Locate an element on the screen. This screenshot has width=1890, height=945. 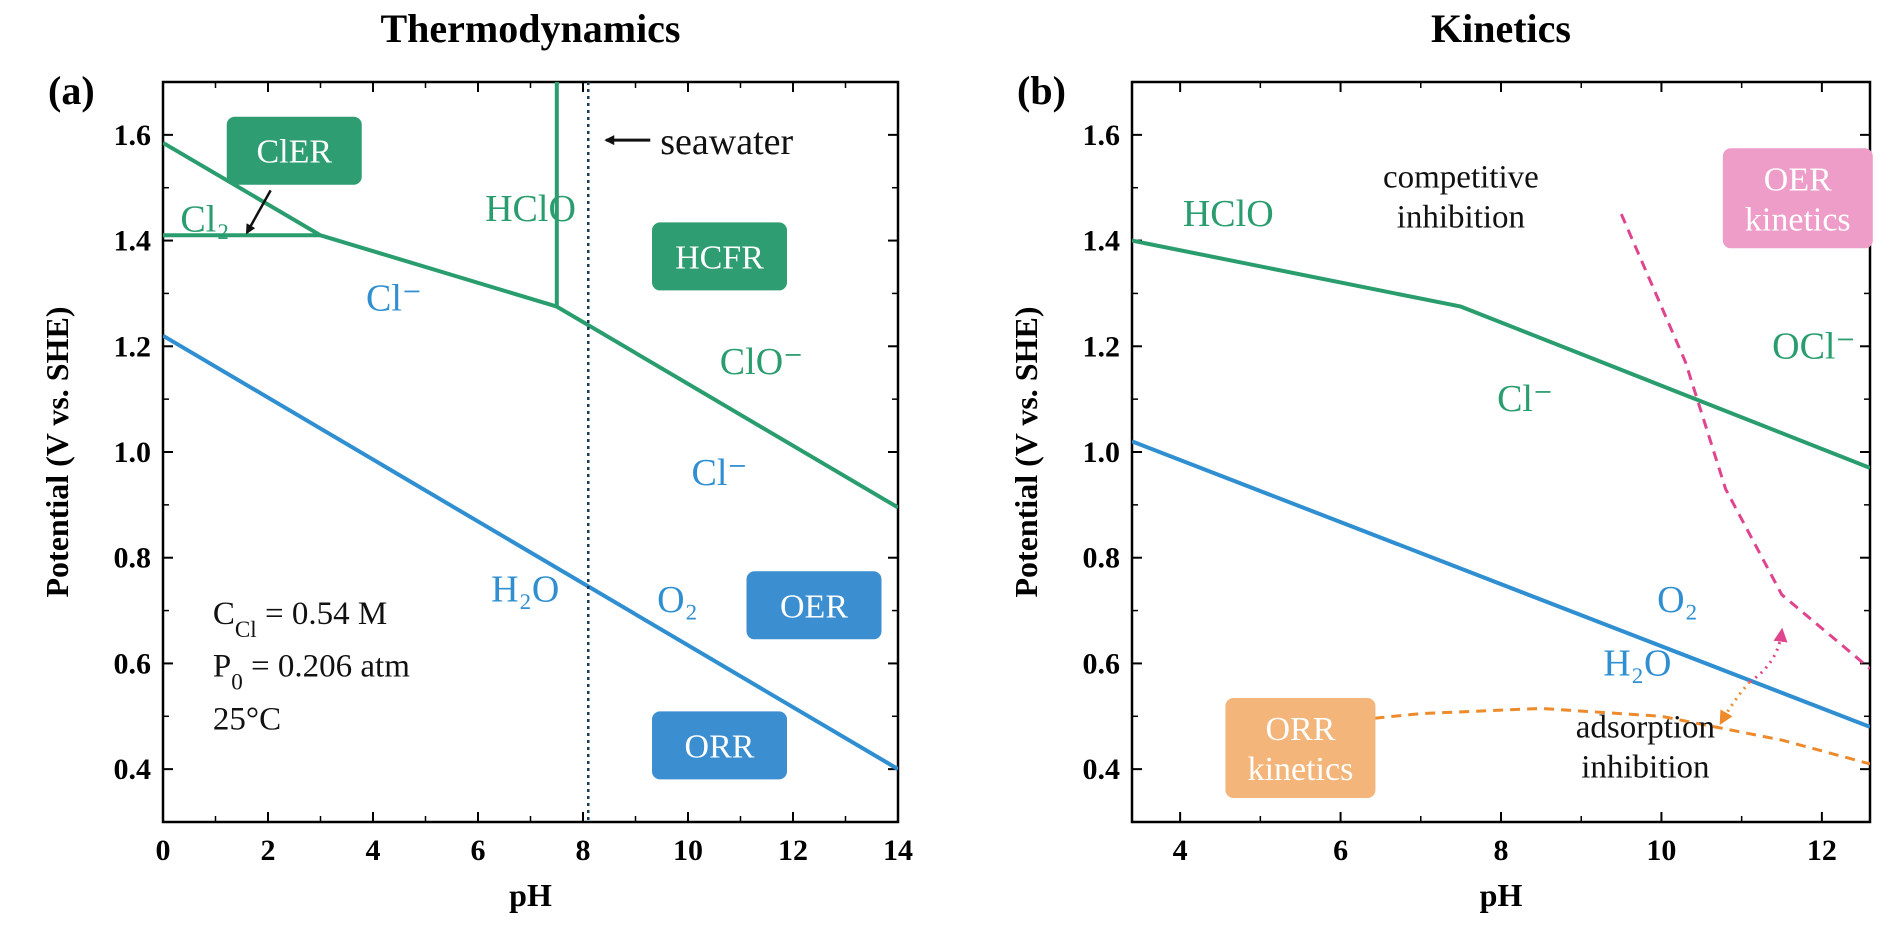
label-box-3: ORR is located at coordinates (719, 745).